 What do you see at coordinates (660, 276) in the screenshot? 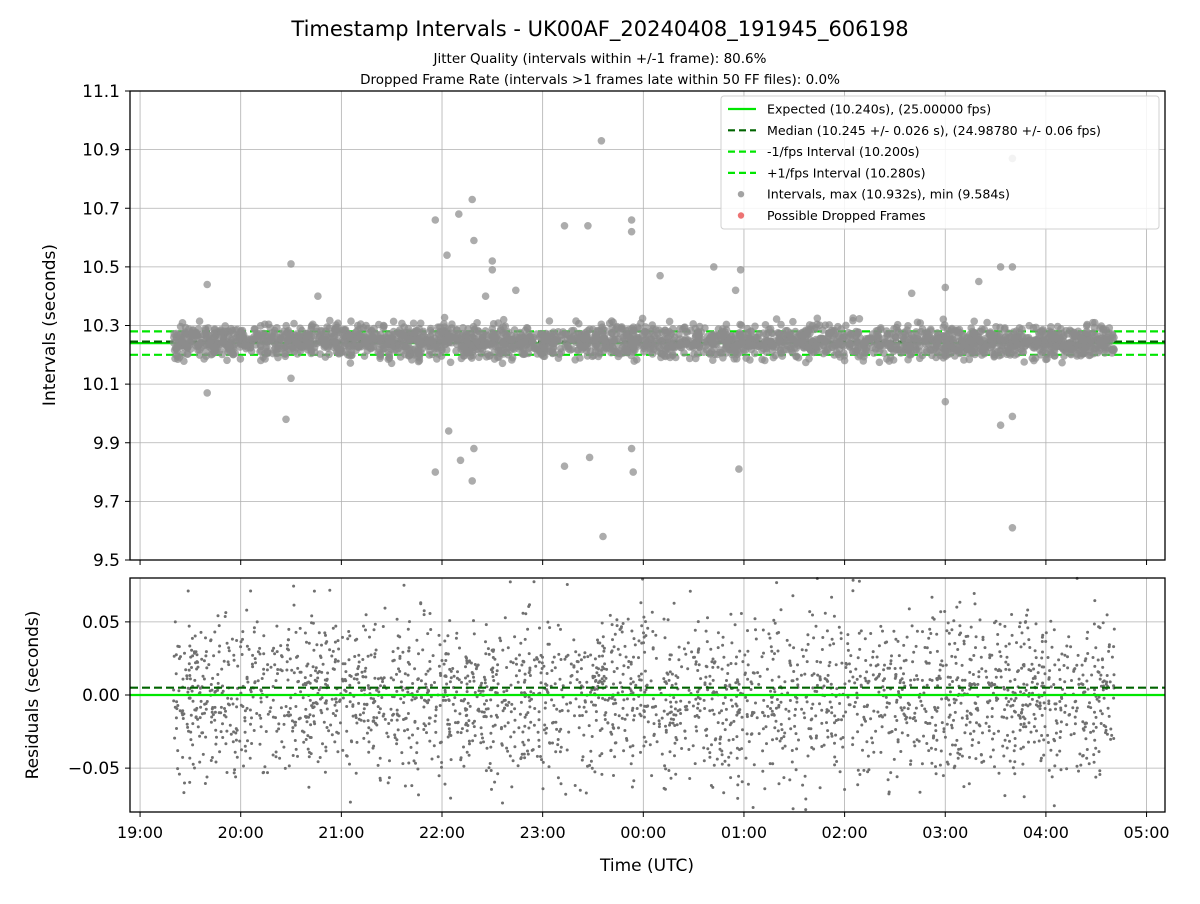
I see `interval-outlier-point` at bounding box center [660, 276].